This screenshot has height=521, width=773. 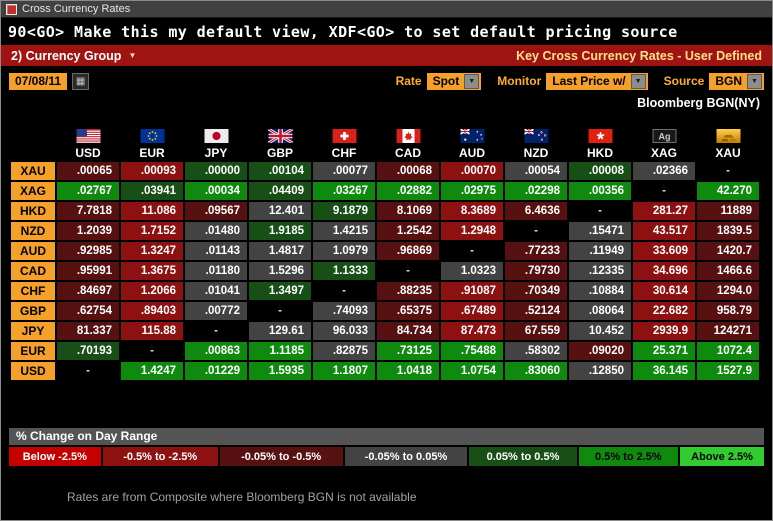 I want to click on cell-CHF-JPY: .01041, so click(x=216, y=291).